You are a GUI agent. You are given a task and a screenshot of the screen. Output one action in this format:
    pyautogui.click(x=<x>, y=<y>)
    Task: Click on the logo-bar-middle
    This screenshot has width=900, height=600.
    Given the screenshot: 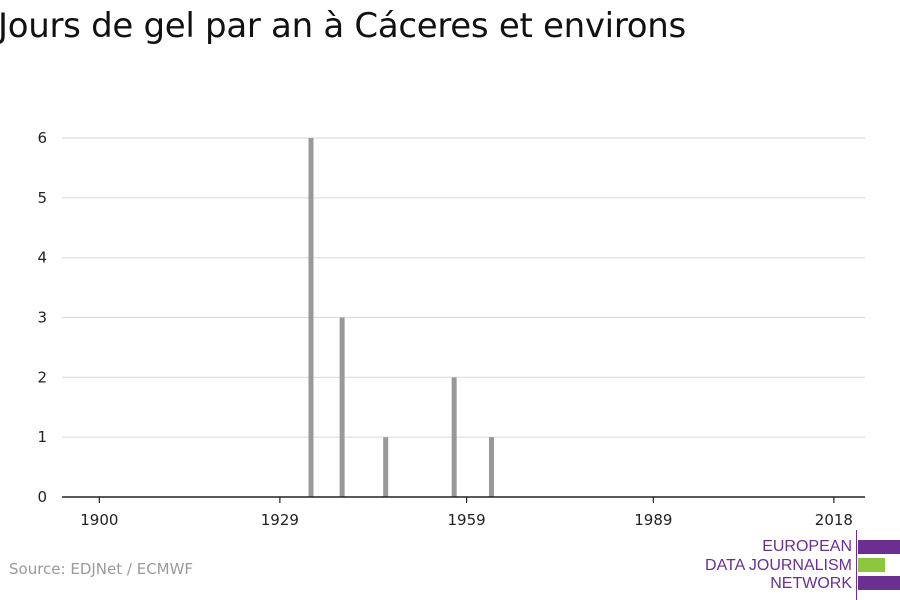 What is the action you would take?
    pyautogui.click(x=871, y=565)
    